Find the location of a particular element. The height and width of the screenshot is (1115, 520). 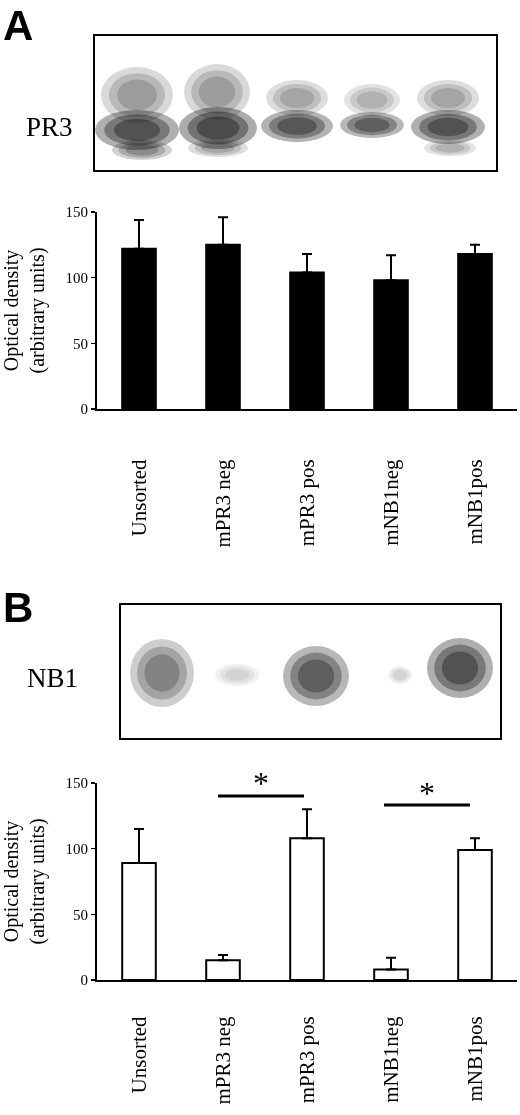

text: NB1 is located at coordinates (53, 678).